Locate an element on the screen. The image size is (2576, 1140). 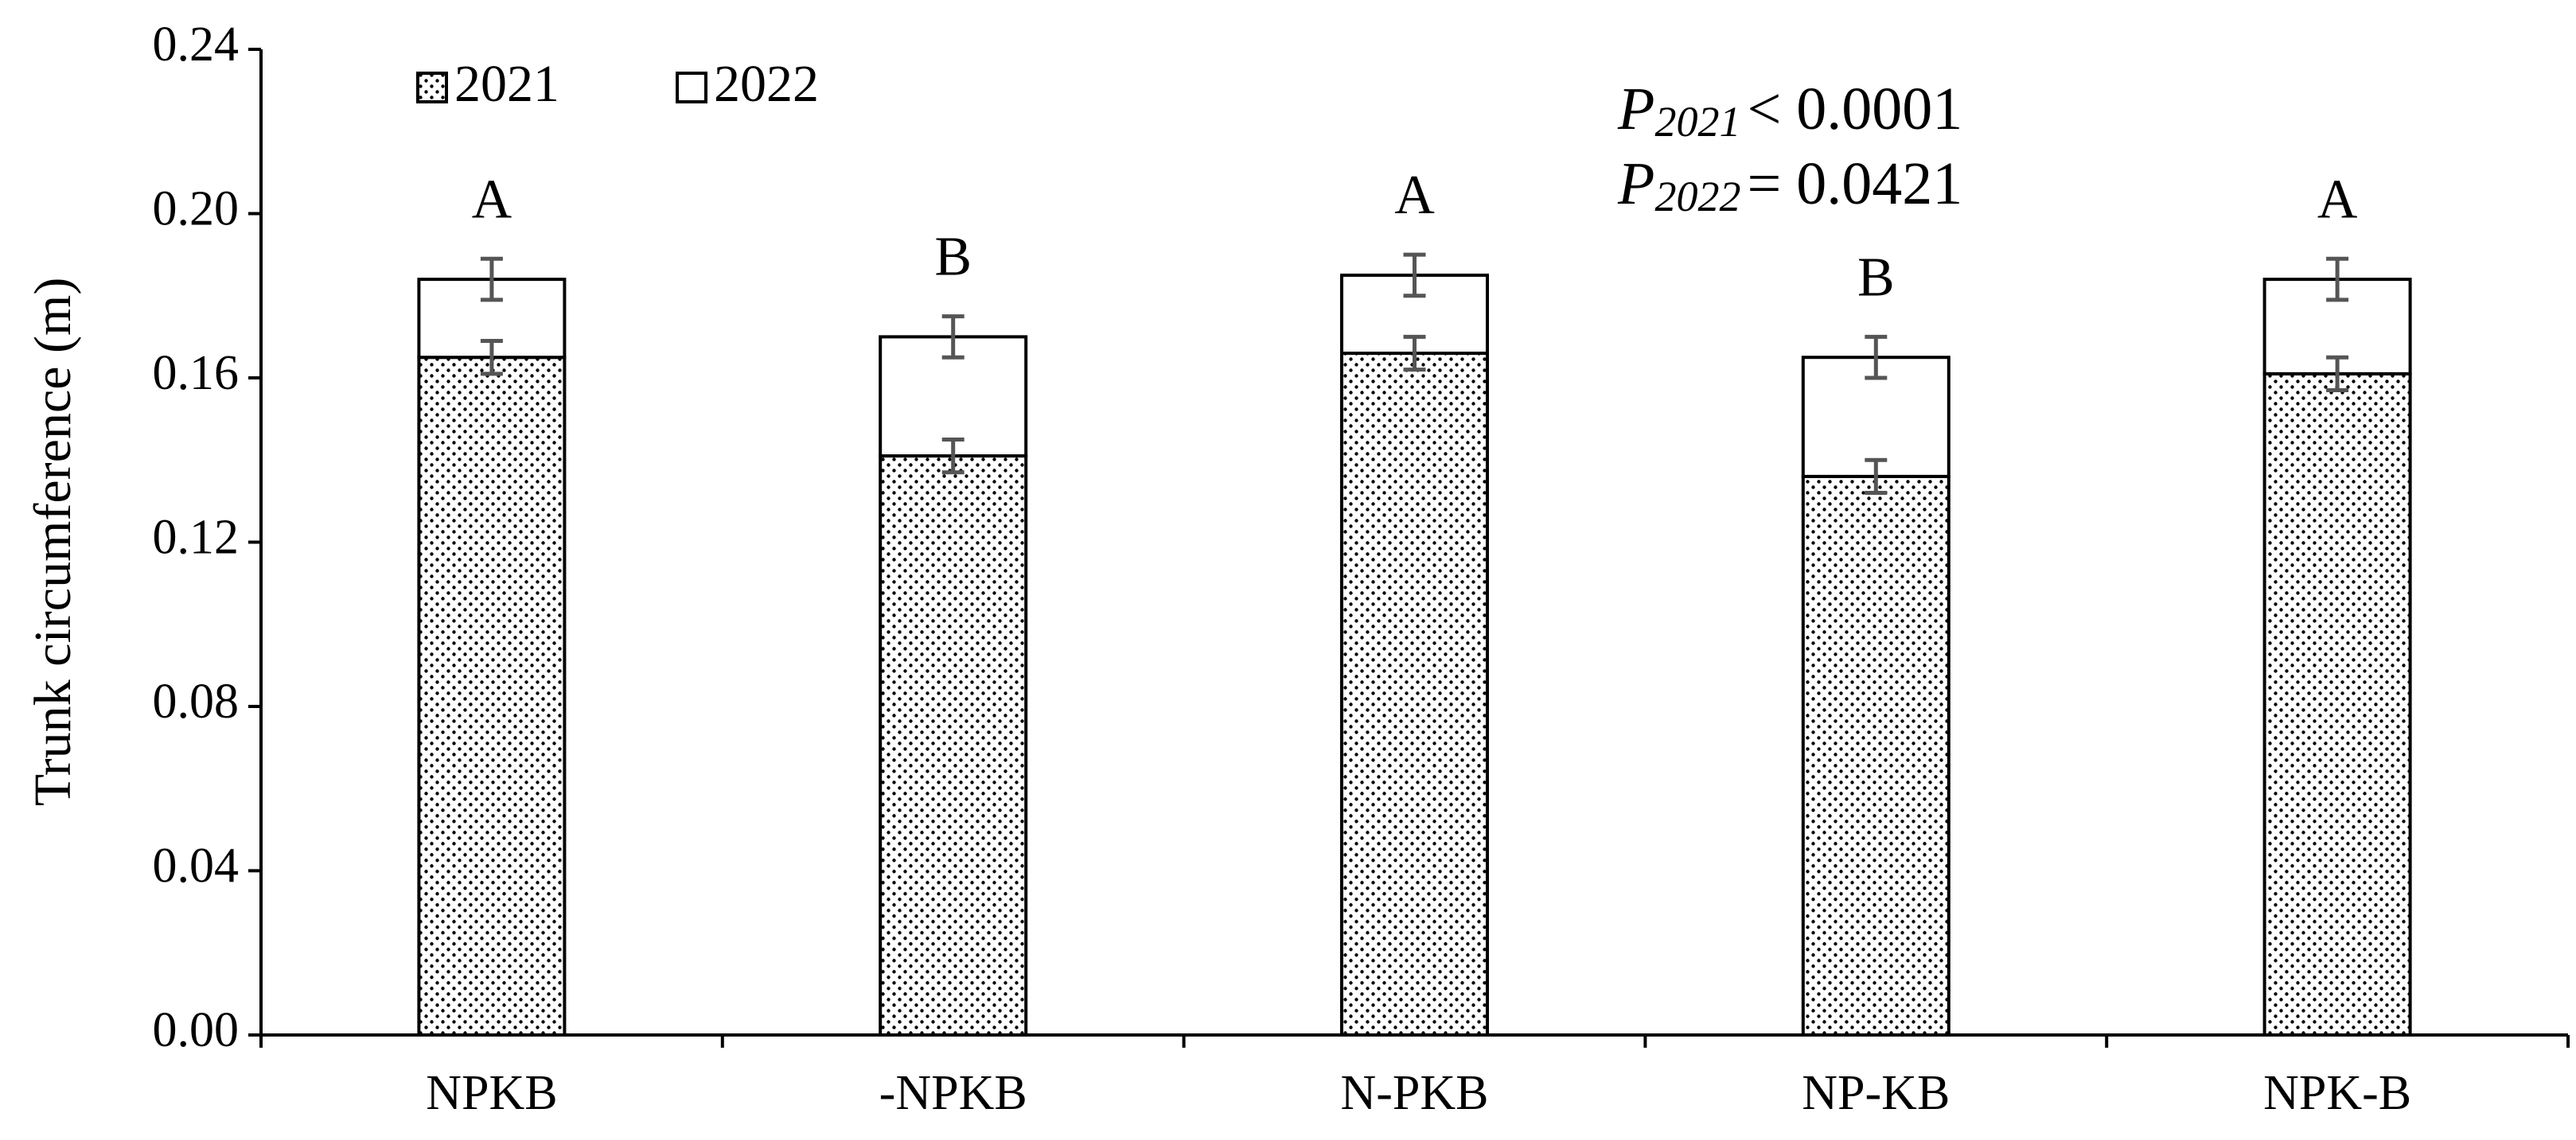
x-tick-label: -NPKB is located at coordinates (953, 1093).